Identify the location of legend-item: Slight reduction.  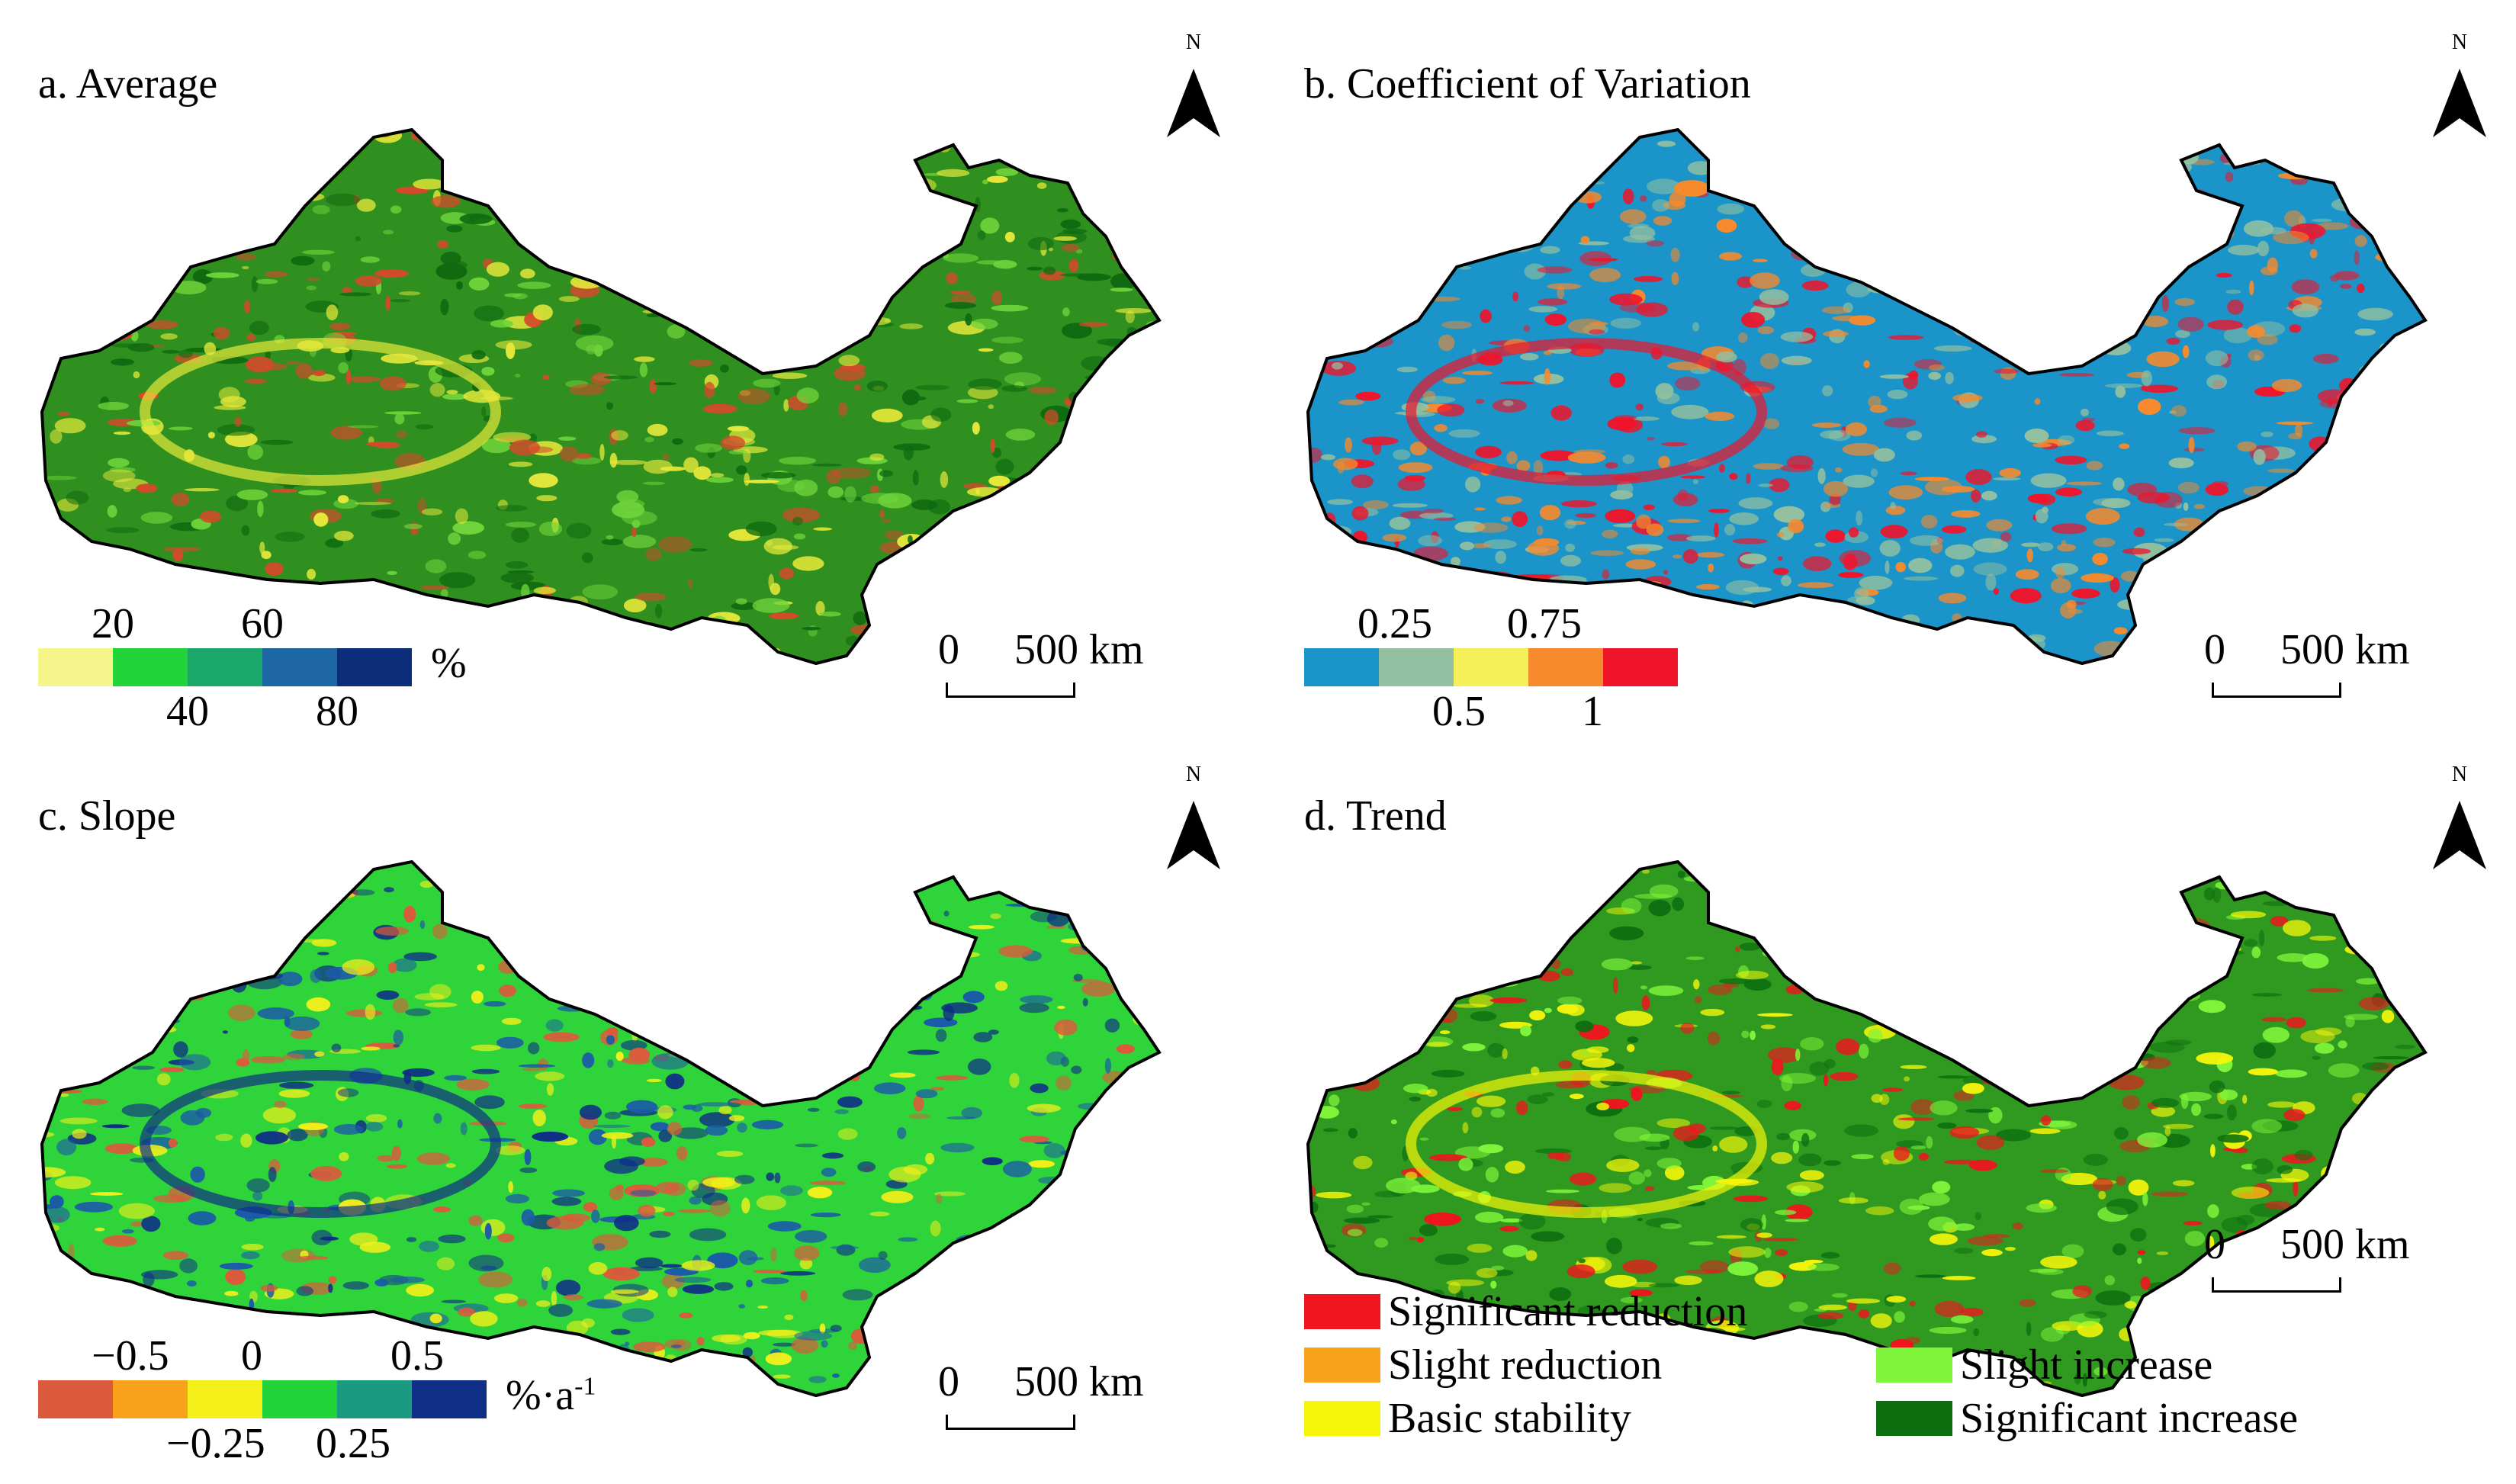
(1483, 1365).